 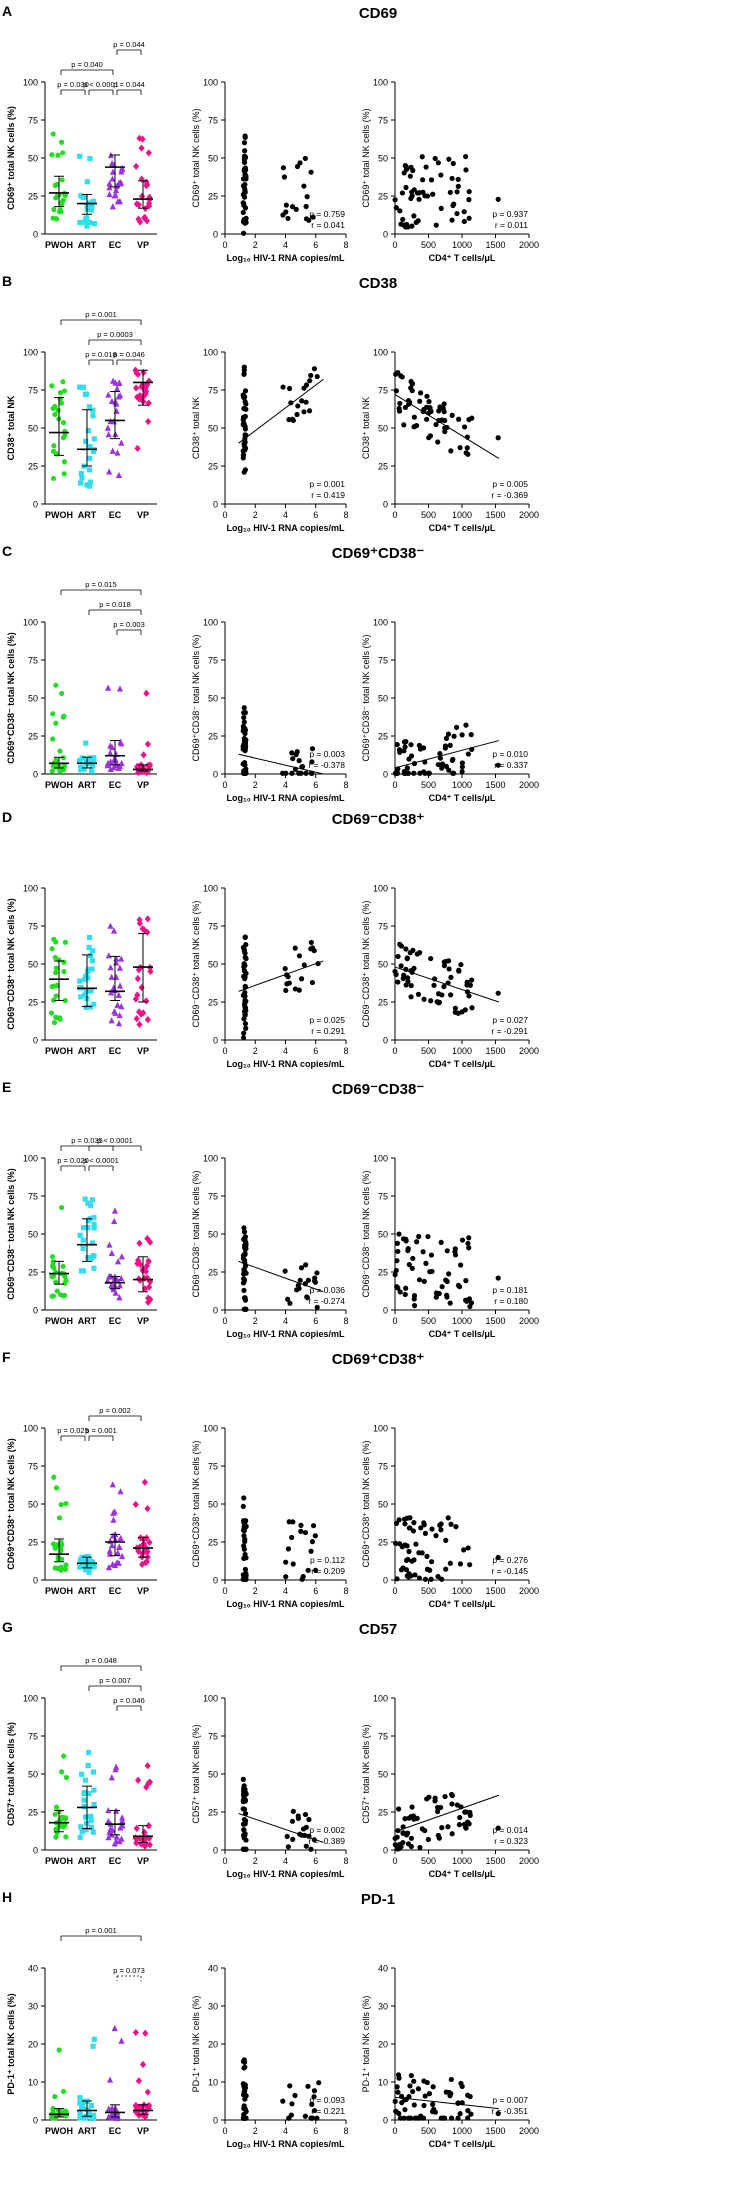 I want to click on group-label: ART, so click(x=87, y=1591).